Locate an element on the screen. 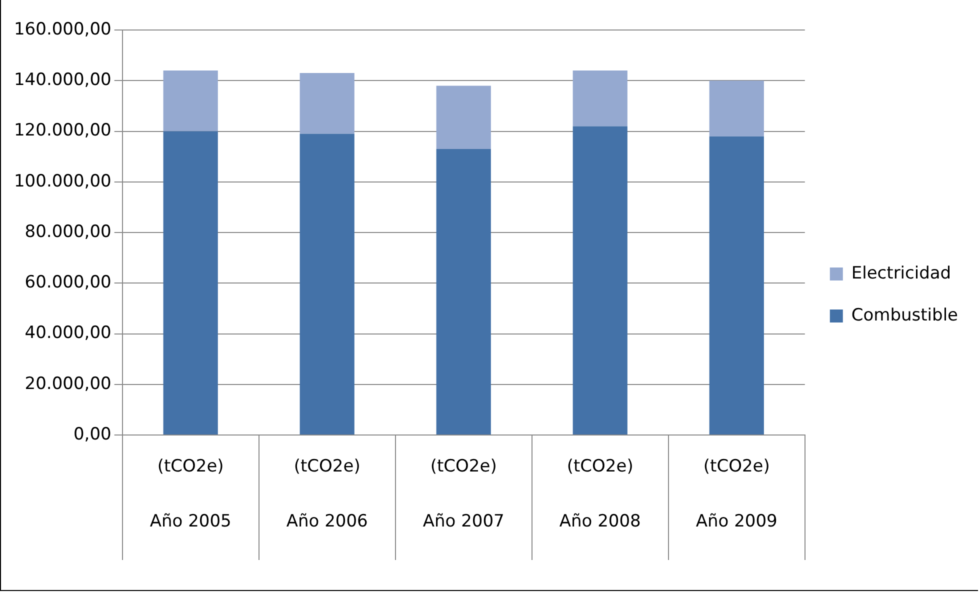  y-tick-label: 160.000,00 is located at coordinates (63, 29).